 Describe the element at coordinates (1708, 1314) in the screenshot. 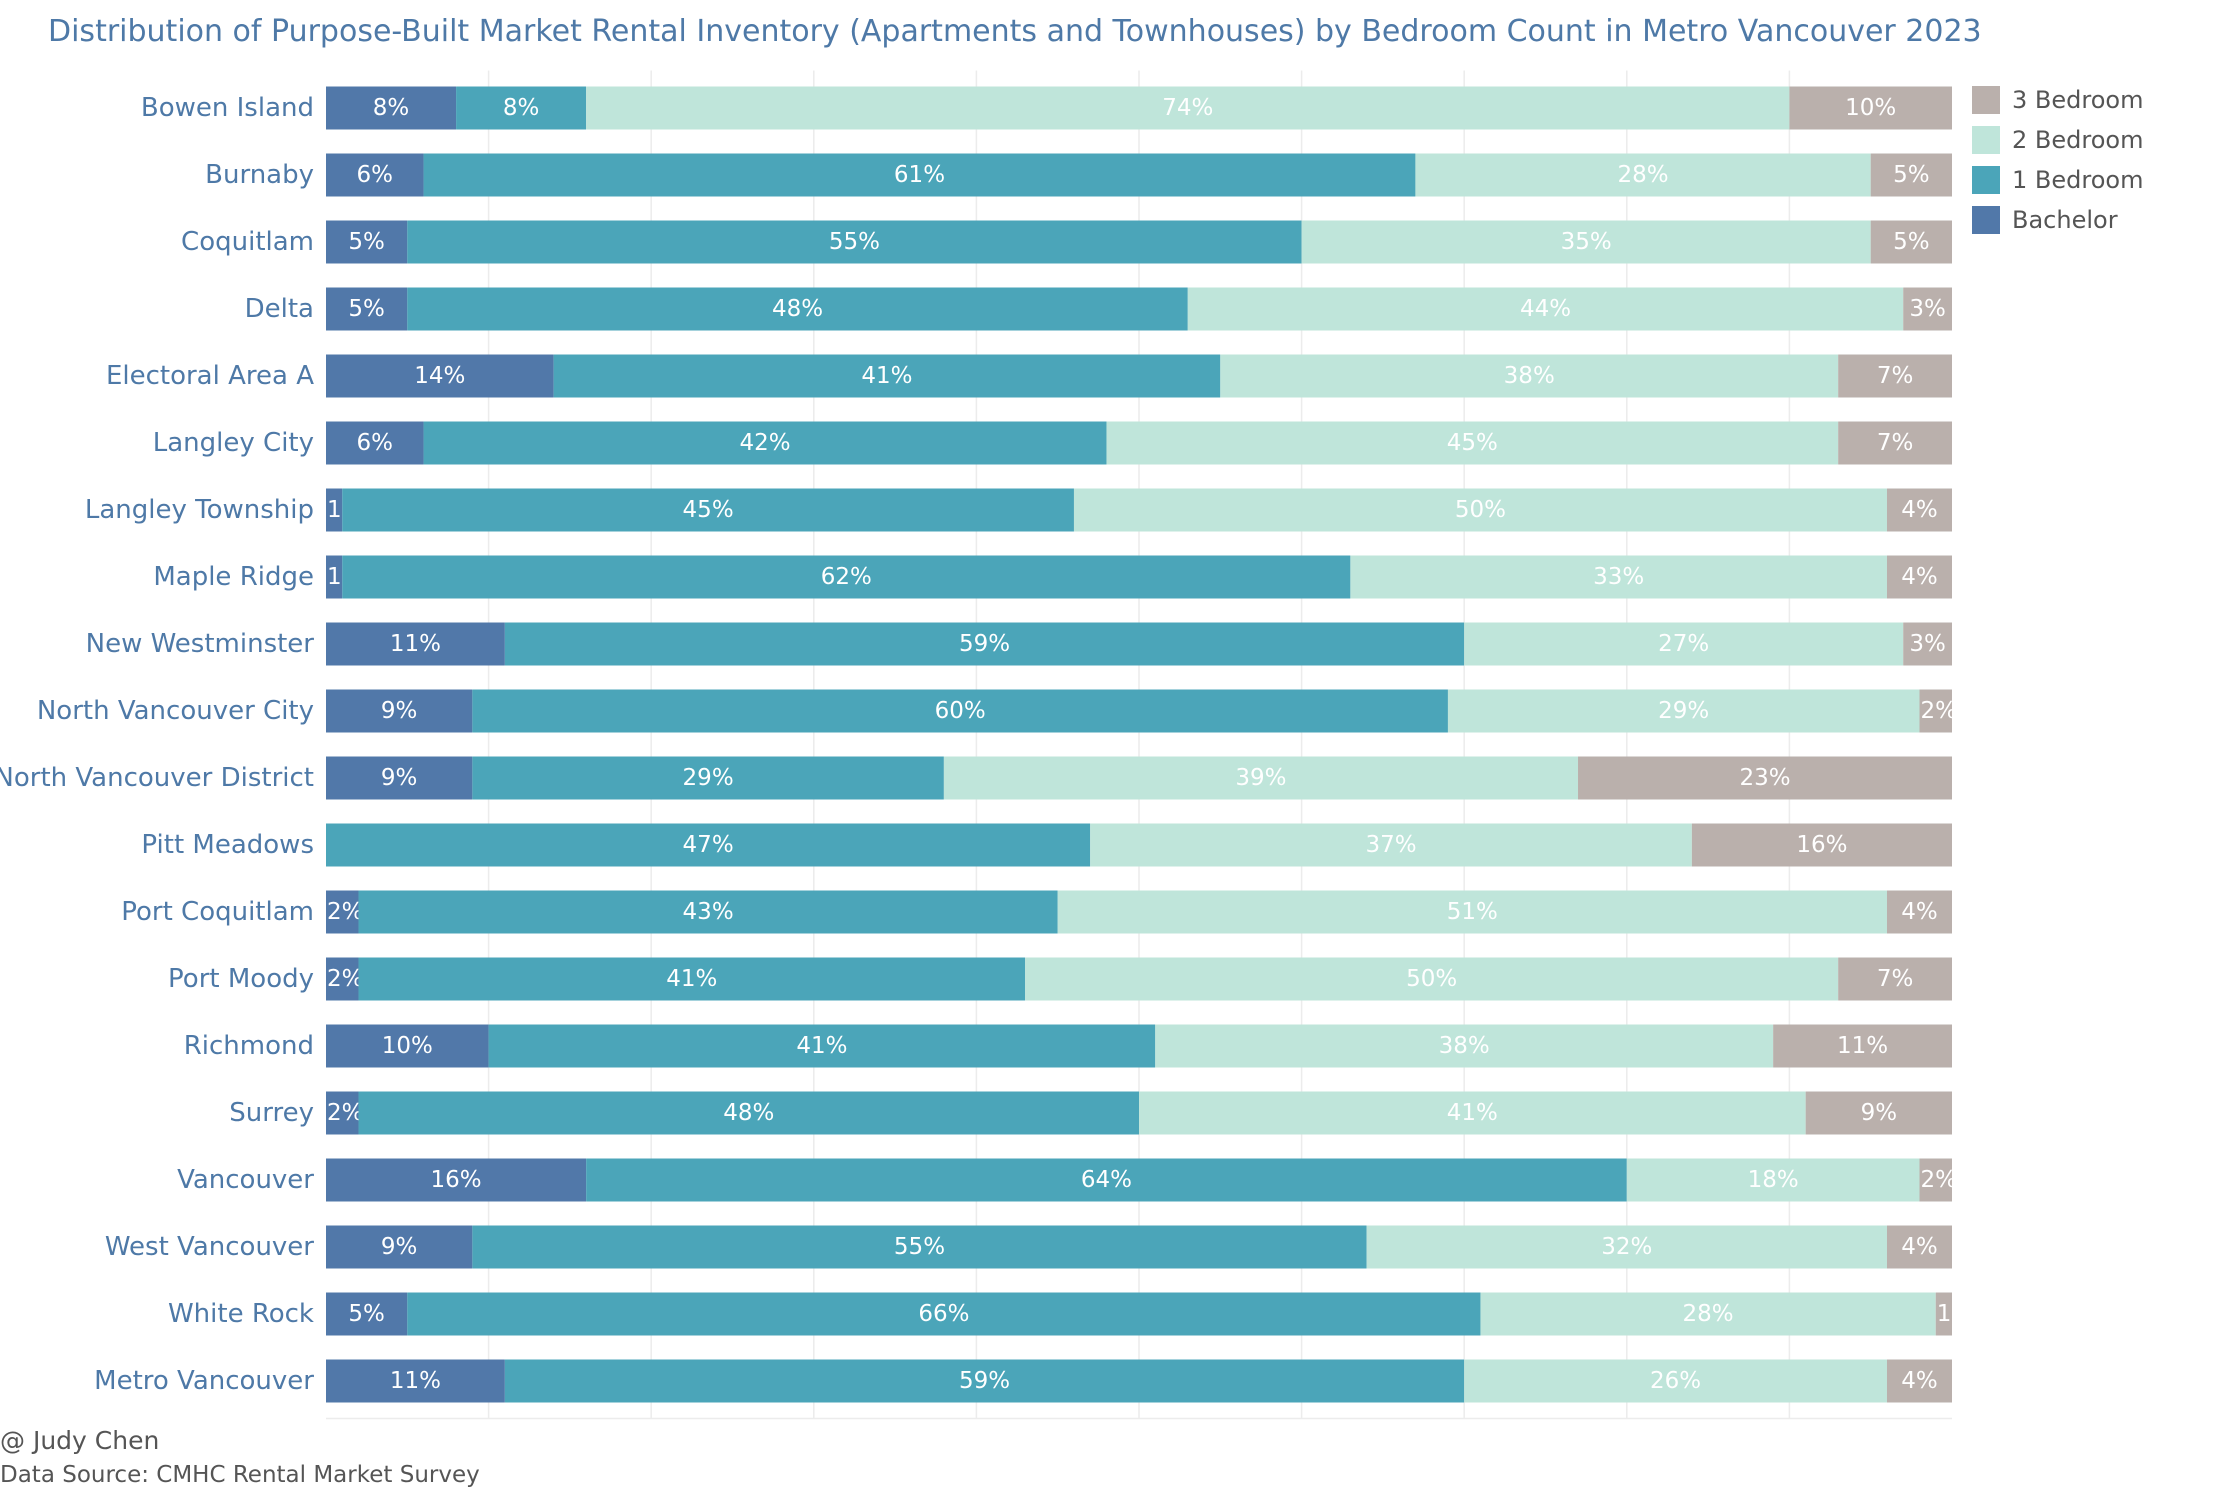

I see `data-label: 28%` at that location.